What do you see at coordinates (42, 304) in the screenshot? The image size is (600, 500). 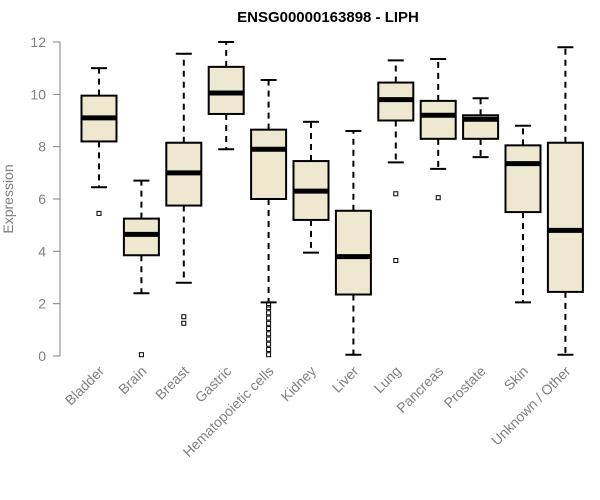 I see `y-tick-label: 2` at bounding box center [42, 304].